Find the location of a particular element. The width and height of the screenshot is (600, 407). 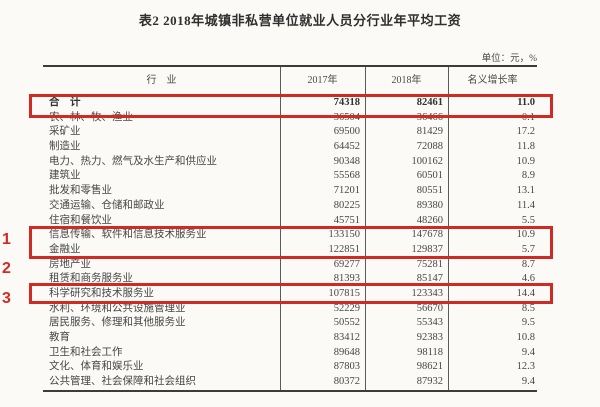

cell-2018: 36466 is located at coordinates (429, 117).